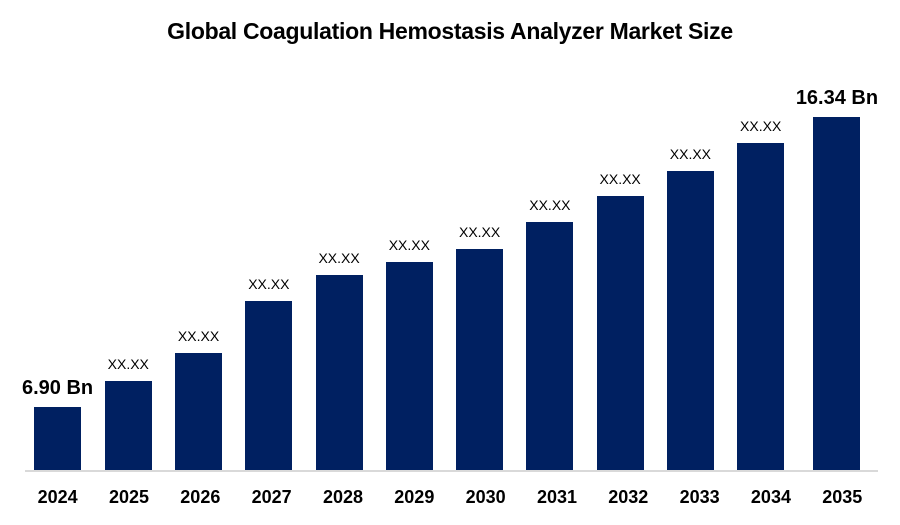  I want to click on bar-value-label-2031: XX.XX, so click(550, 205).